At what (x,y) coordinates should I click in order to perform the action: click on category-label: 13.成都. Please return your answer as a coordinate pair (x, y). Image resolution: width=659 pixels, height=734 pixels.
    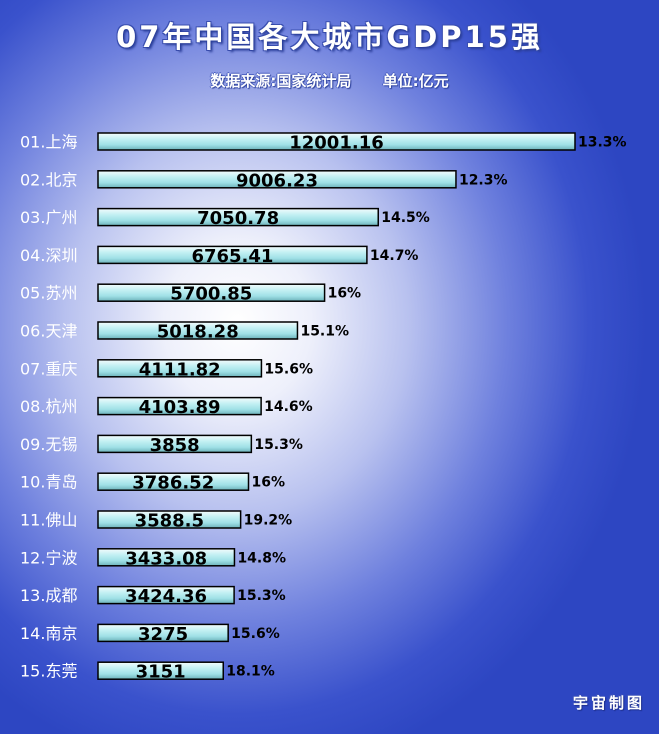
    Looking at the image, I should click on (48, 595).